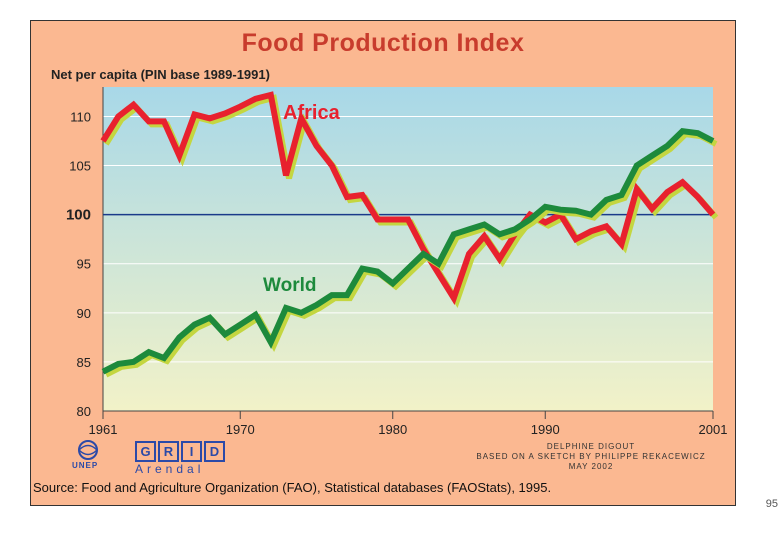 This screenshot has width=780, height=540. What do you see at coordinates (240, 429) in the screenshot?
I see `x-tick-label: 1970` at bounding box center [240, 429].